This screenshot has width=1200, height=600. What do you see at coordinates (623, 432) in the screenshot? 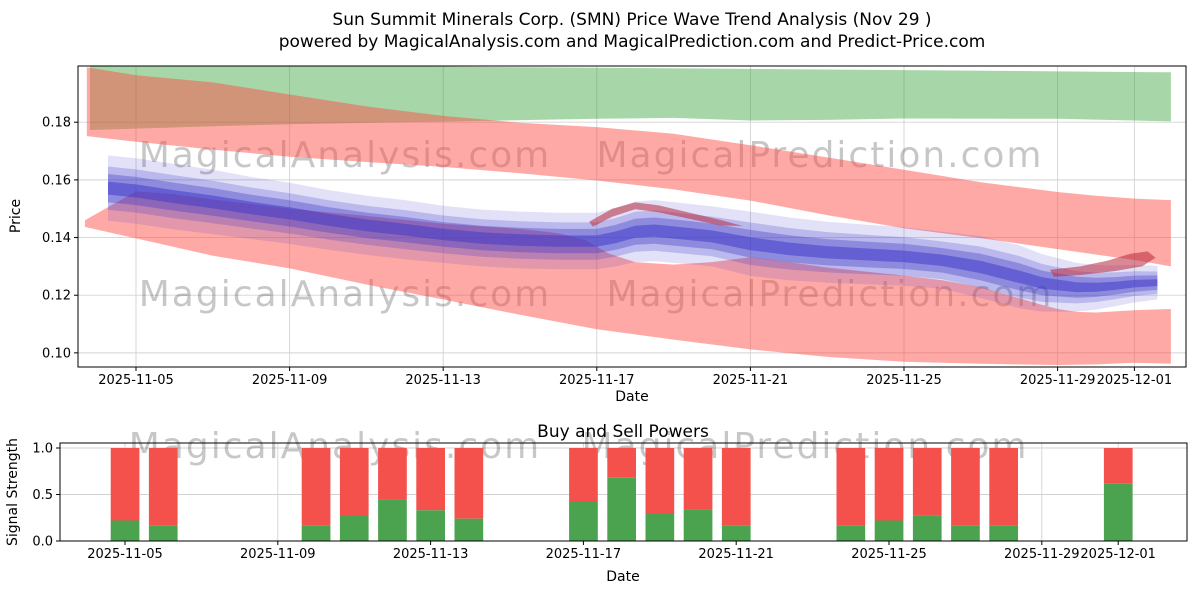
I see `signal-chart-title: Buy and Sell Powers` at bounding box center [623, 432].